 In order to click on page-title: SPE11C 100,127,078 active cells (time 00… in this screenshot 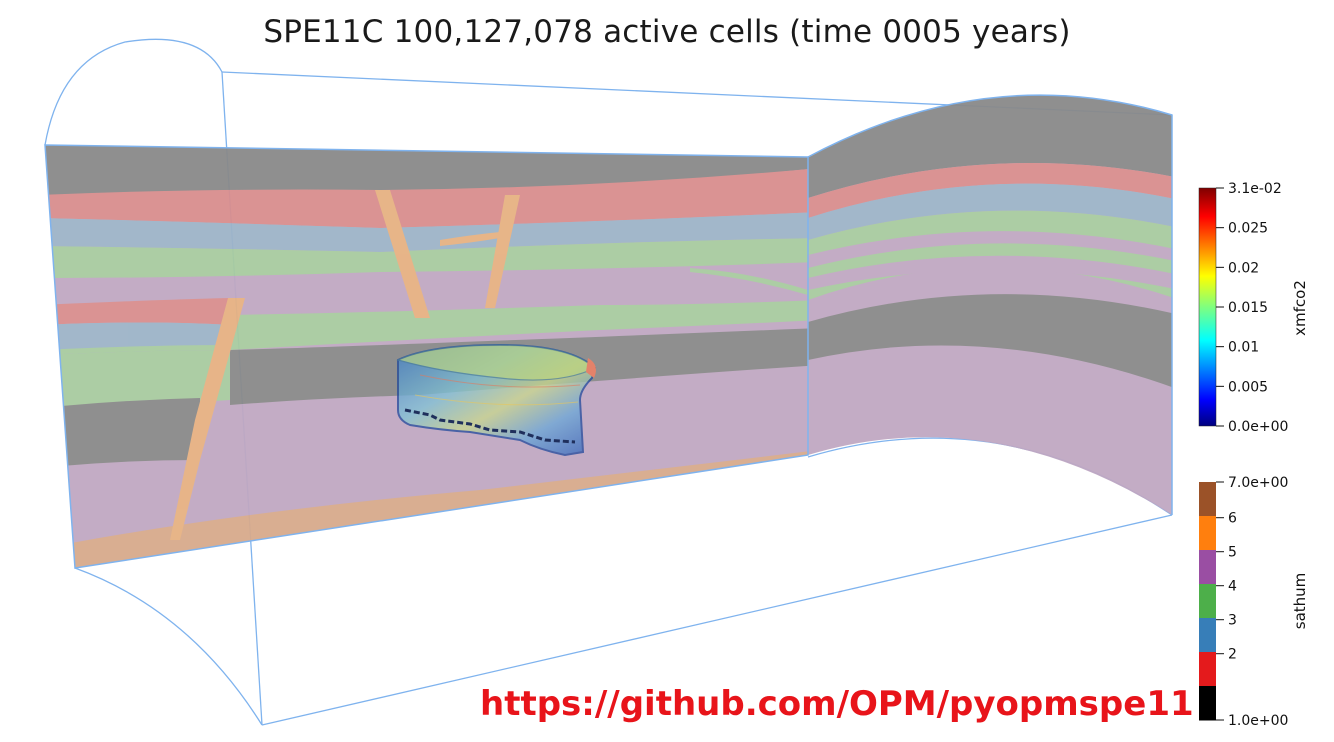, I will do `click(667, 32)`.